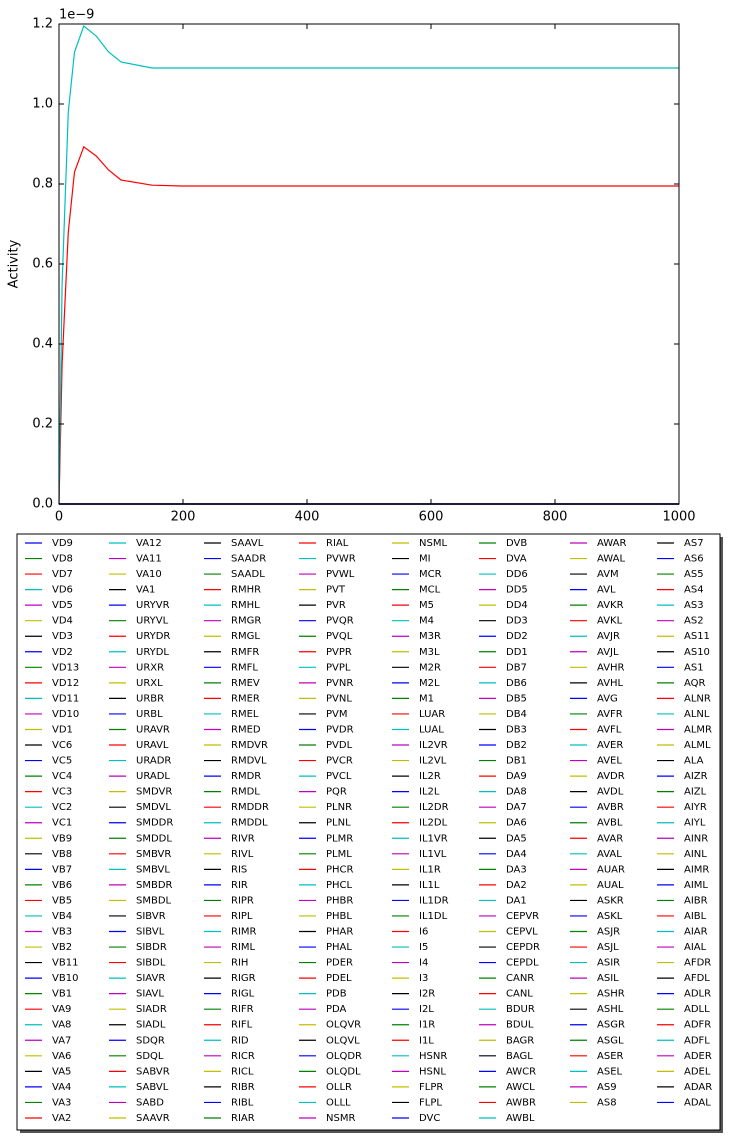 The height and width of the screenshot is (1139, 730). Describe the element at coordinates (153, 776) in the screenshot. I see `legend-label: URADL` at that location.